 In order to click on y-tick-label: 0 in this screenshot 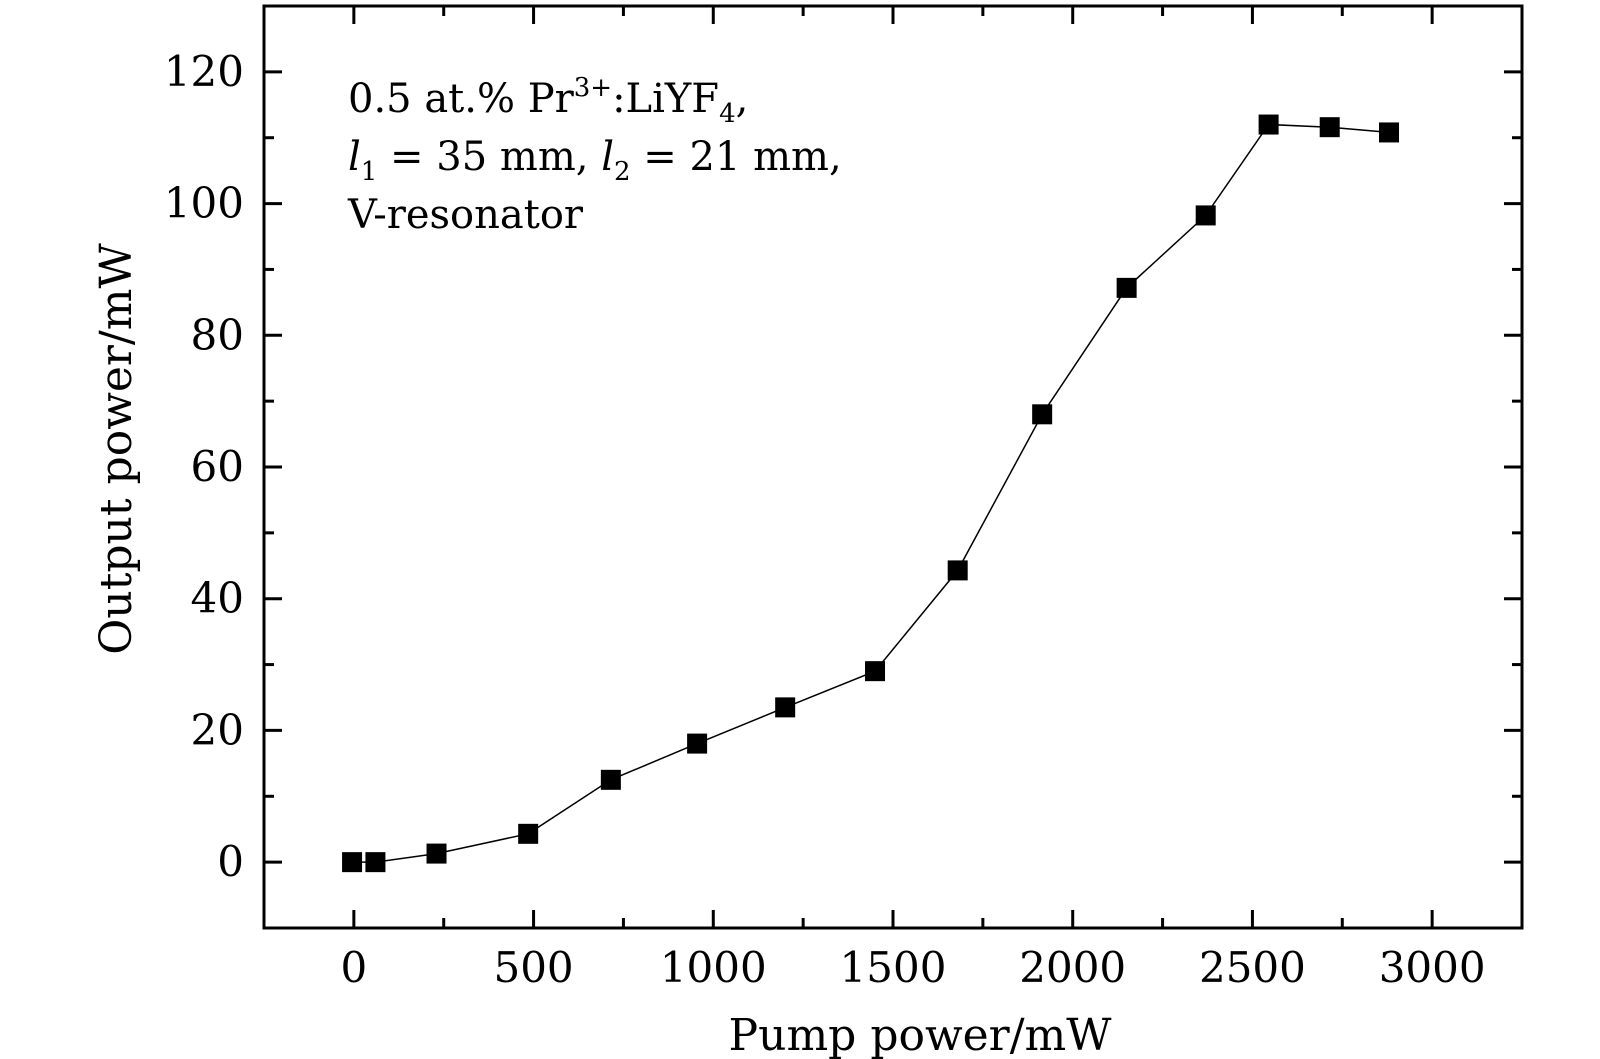, I will do `click(230, 861)`.